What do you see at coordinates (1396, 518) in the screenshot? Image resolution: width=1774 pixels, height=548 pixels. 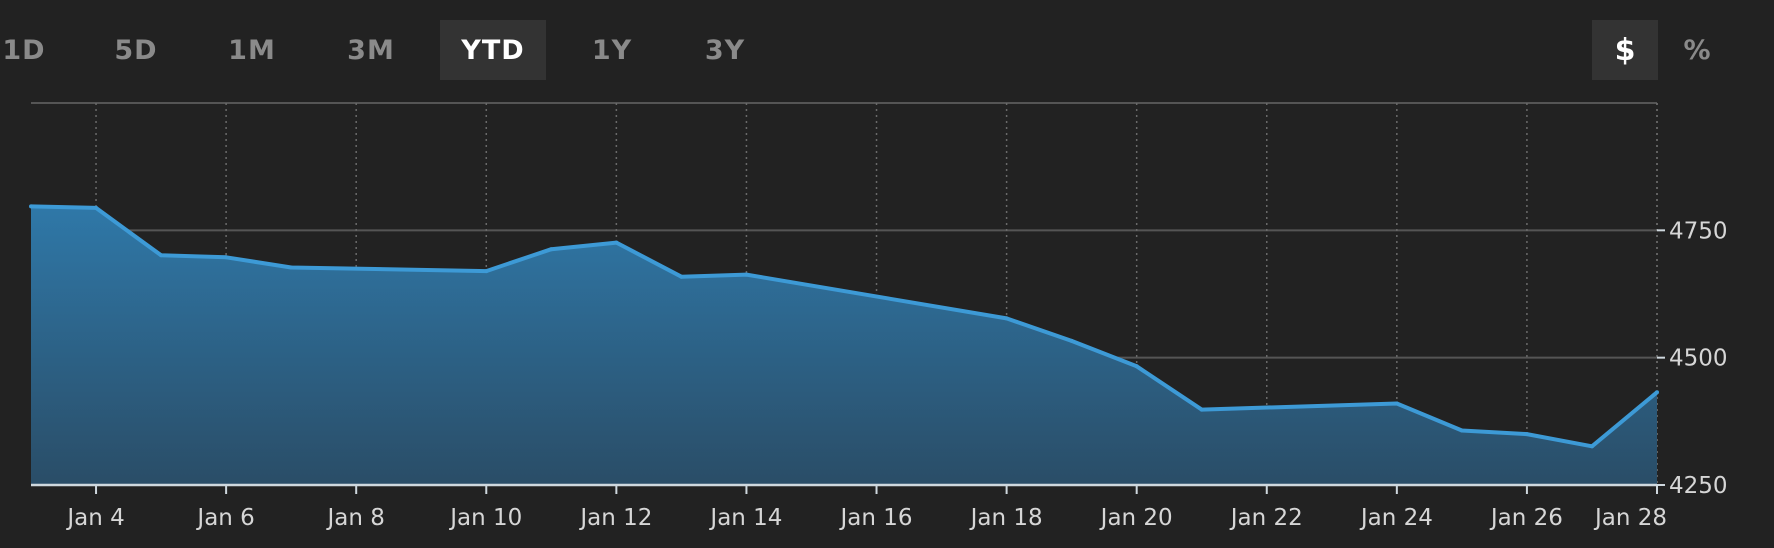 I see `x-tick-label: Jan 24` at bounding box center [1396, 518].